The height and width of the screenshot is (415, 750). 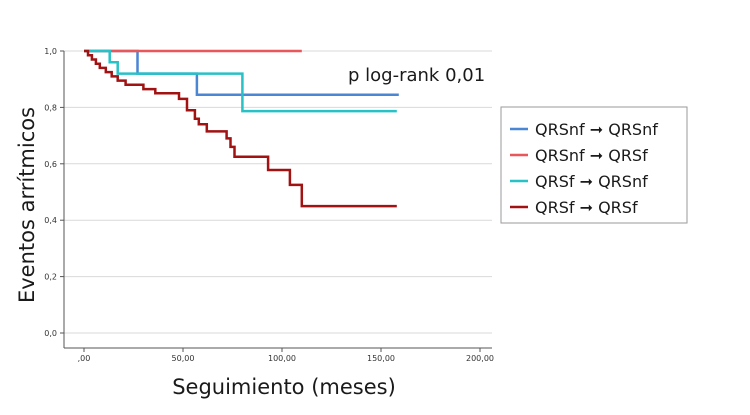 I want to click on x-tick-label: 150,00, so click(x=381, y=358).